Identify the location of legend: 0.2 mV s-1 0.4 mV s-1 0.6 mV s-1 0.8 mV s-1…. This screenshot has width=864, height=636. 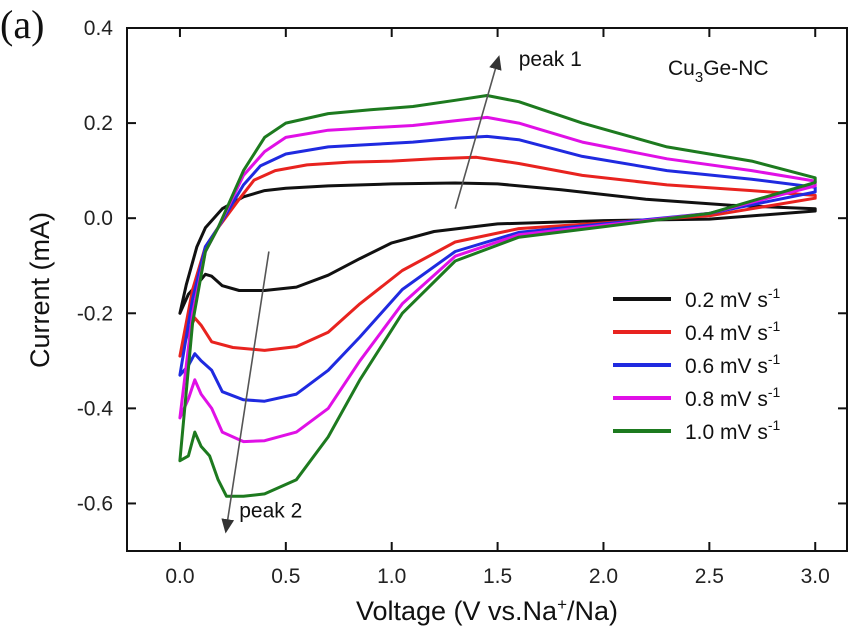
(697, 364).